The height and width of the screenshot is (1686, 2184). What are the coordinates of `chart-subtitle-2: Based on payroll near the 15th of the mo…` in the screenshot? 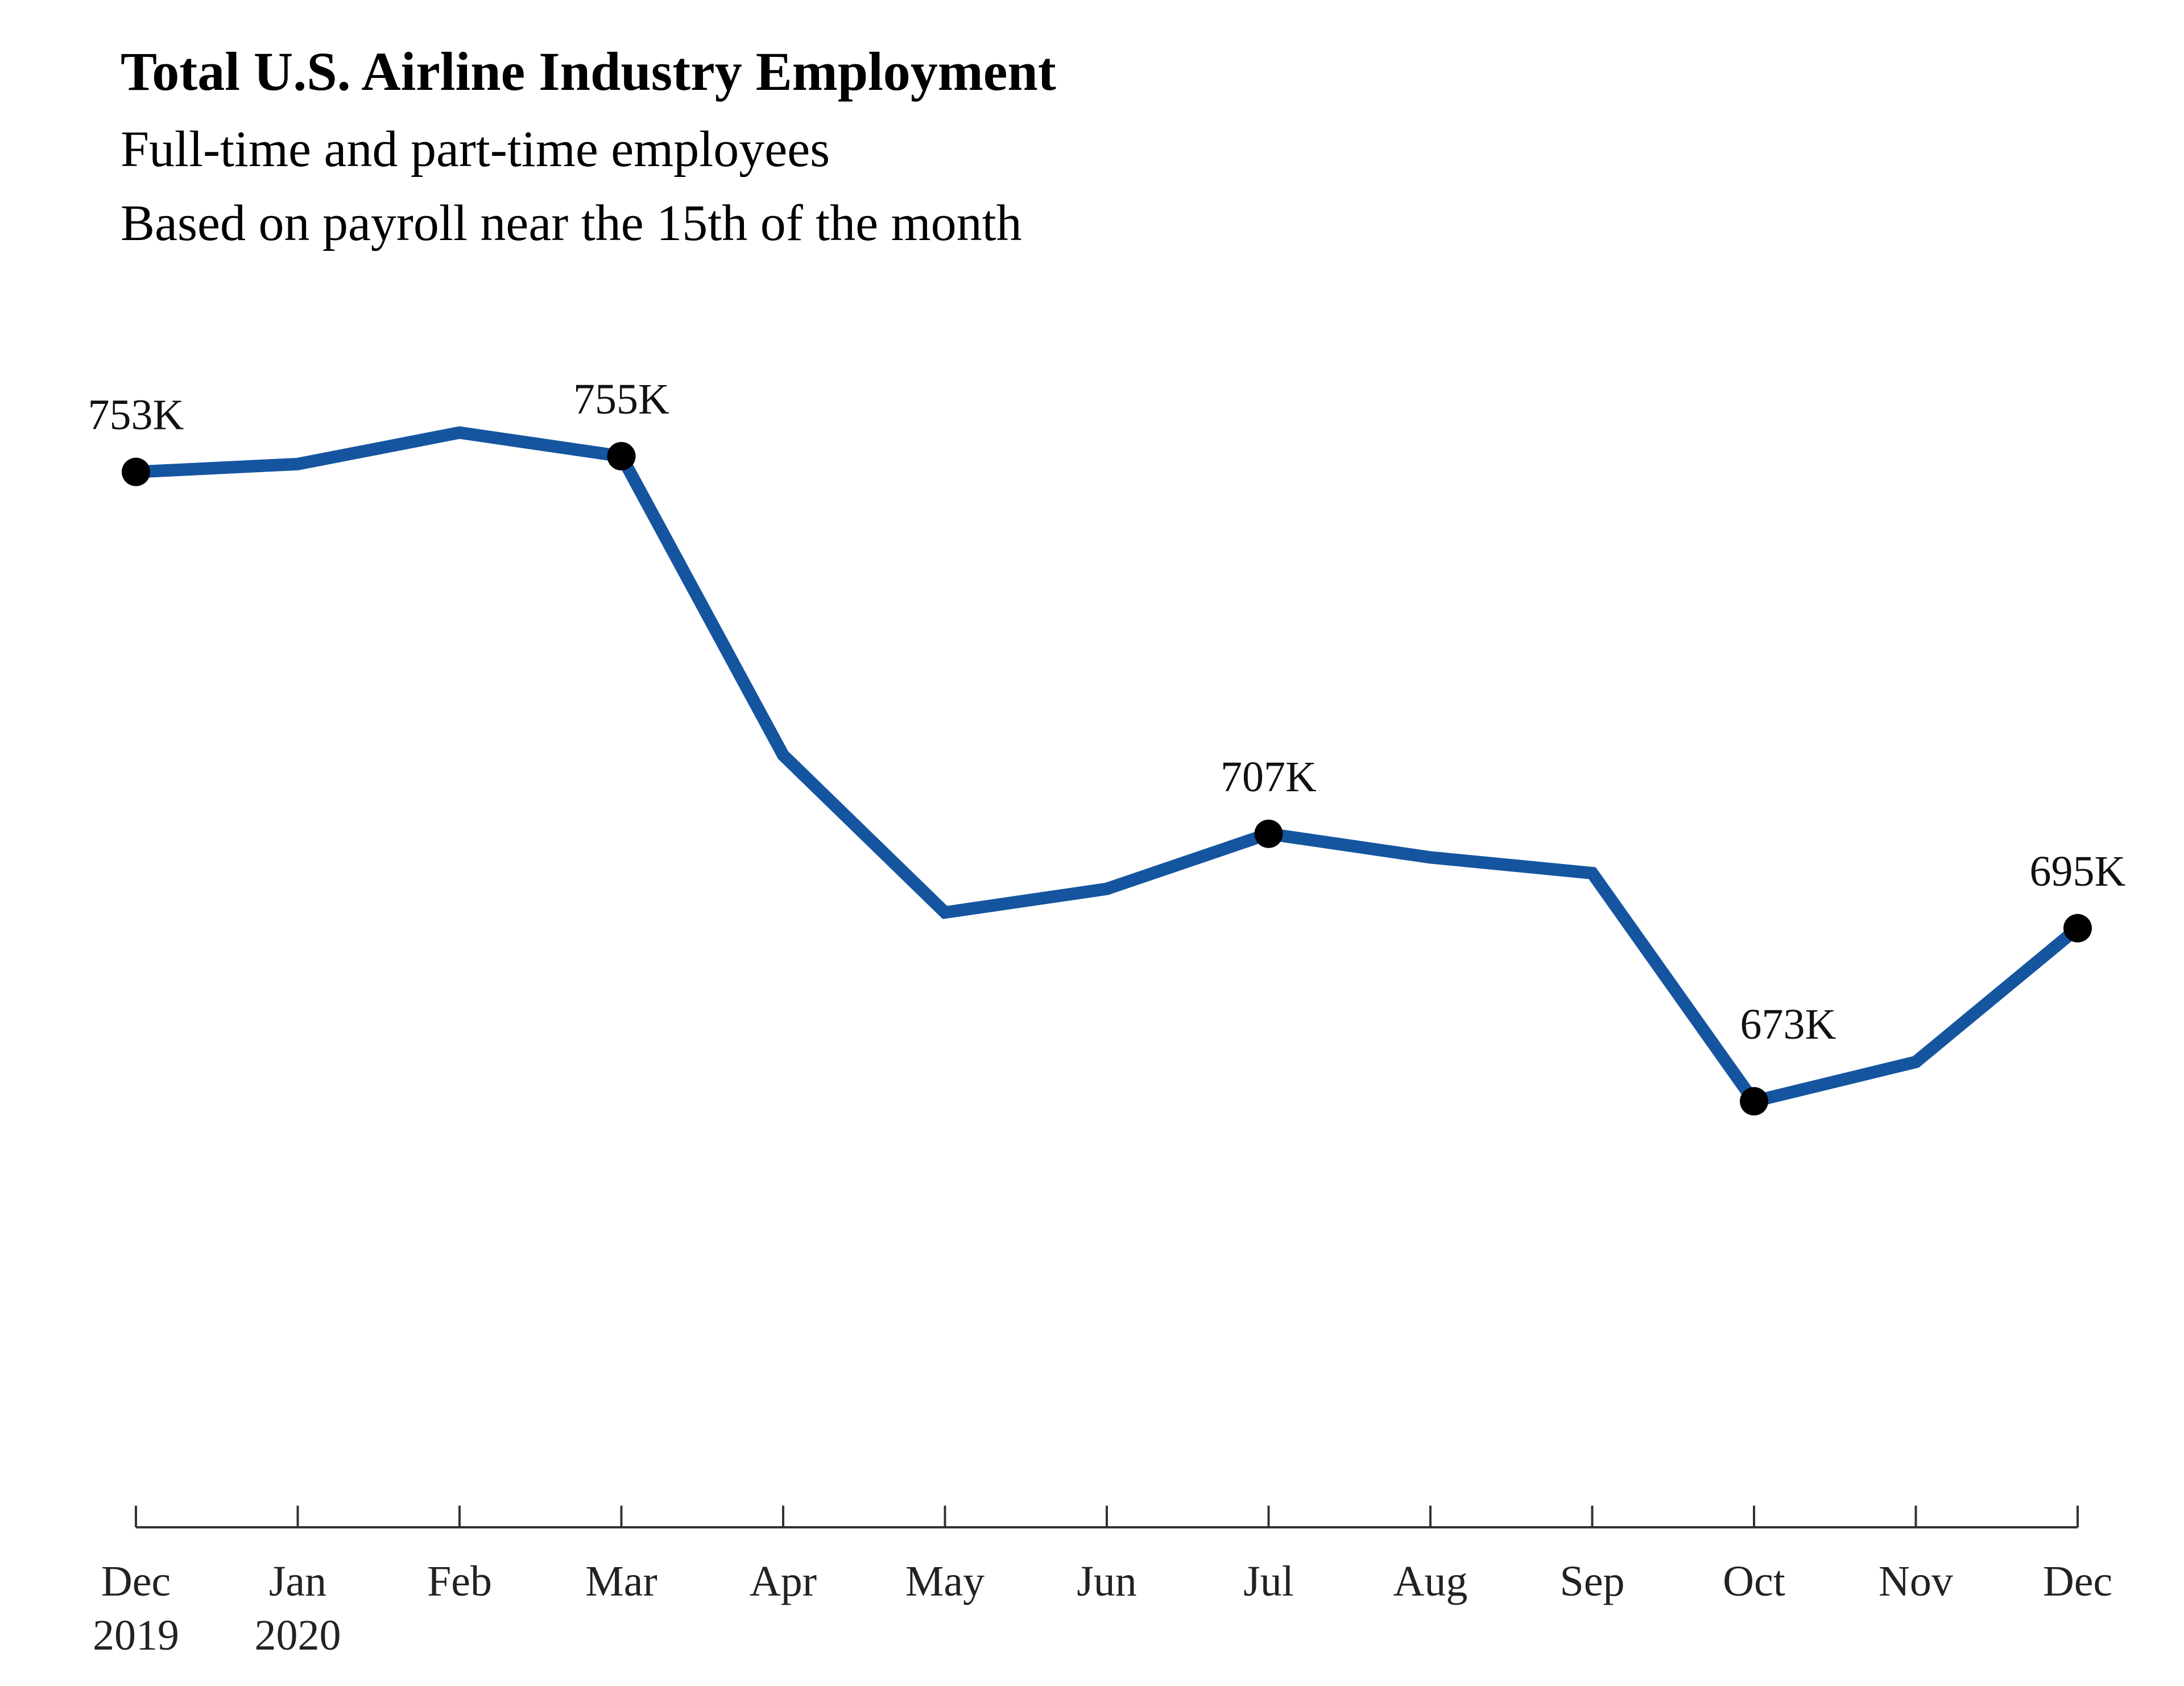 It's located at (571, 223).